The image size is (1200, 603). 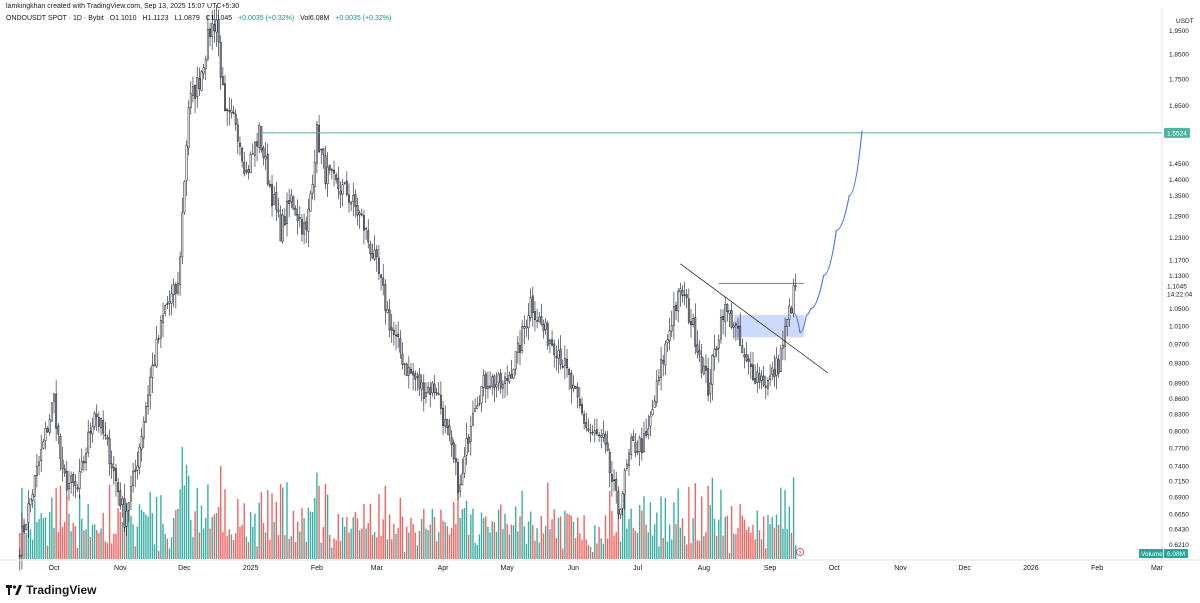 I want to click on tradingview-logo: TradingView, so click(x=51, y=590).